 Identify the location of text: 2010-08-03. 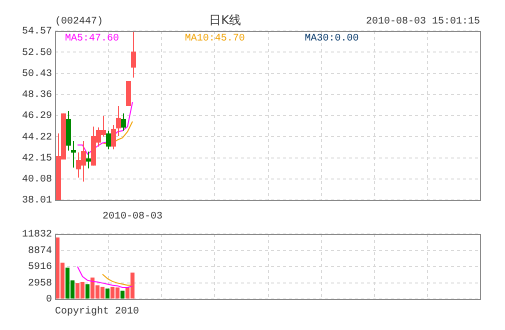
(132, 217).